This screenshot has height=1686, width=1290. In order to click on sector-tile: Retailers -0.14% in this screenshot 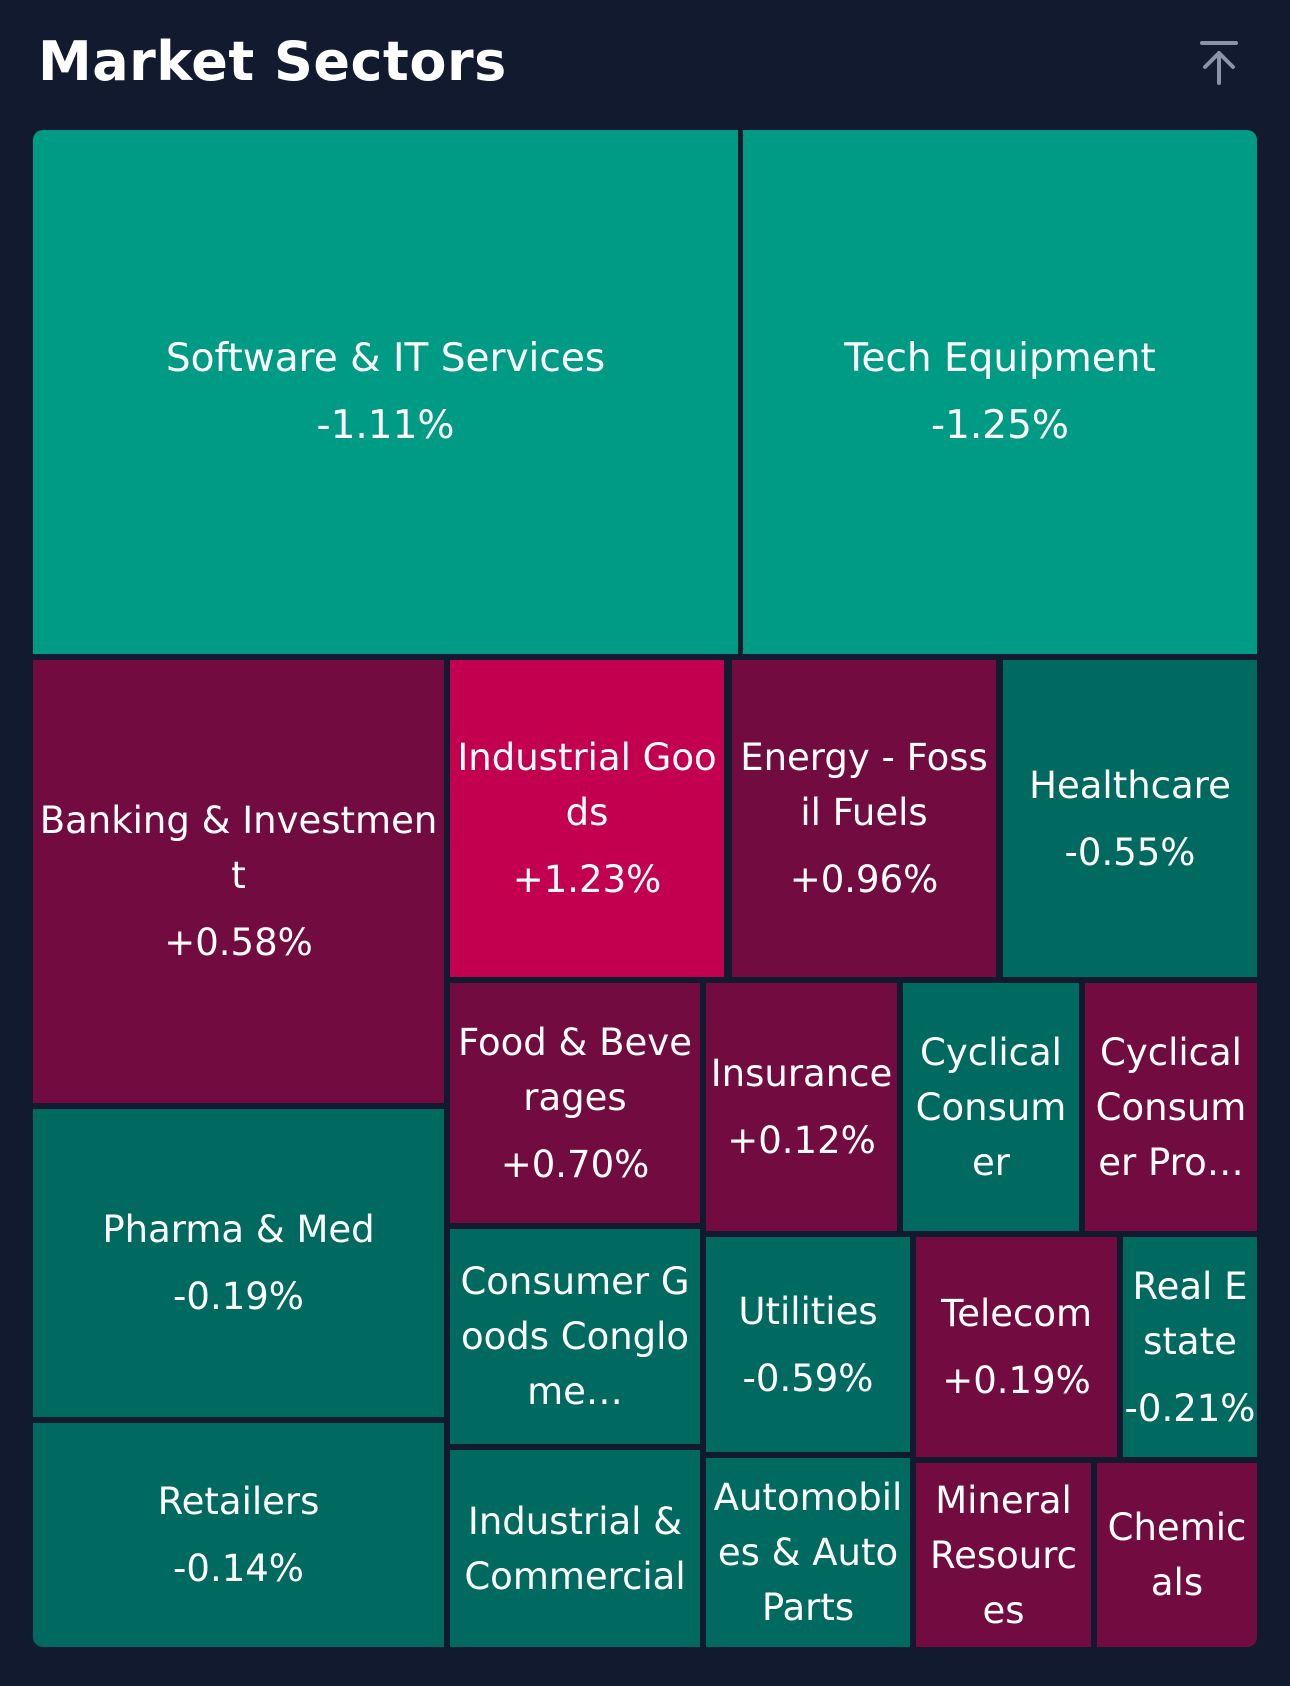, I will do `click(238, 1535)`.